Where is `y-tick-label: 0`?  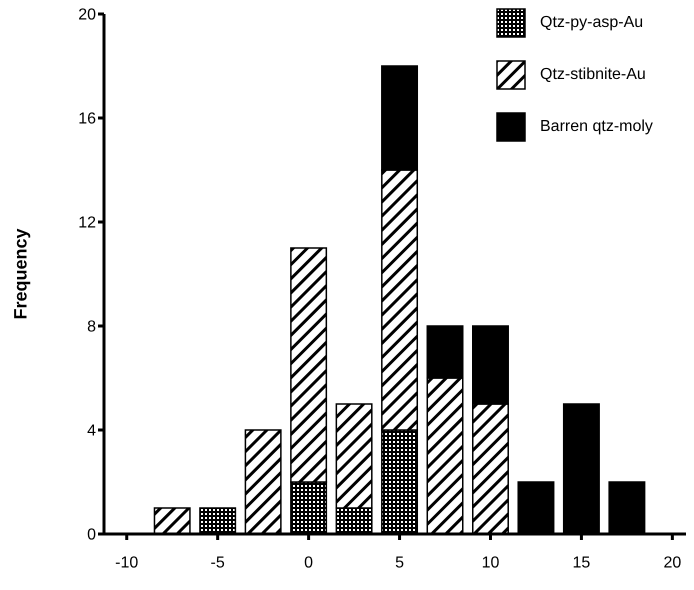
y-tick-label: 0 is located at coordinates (91, 535).